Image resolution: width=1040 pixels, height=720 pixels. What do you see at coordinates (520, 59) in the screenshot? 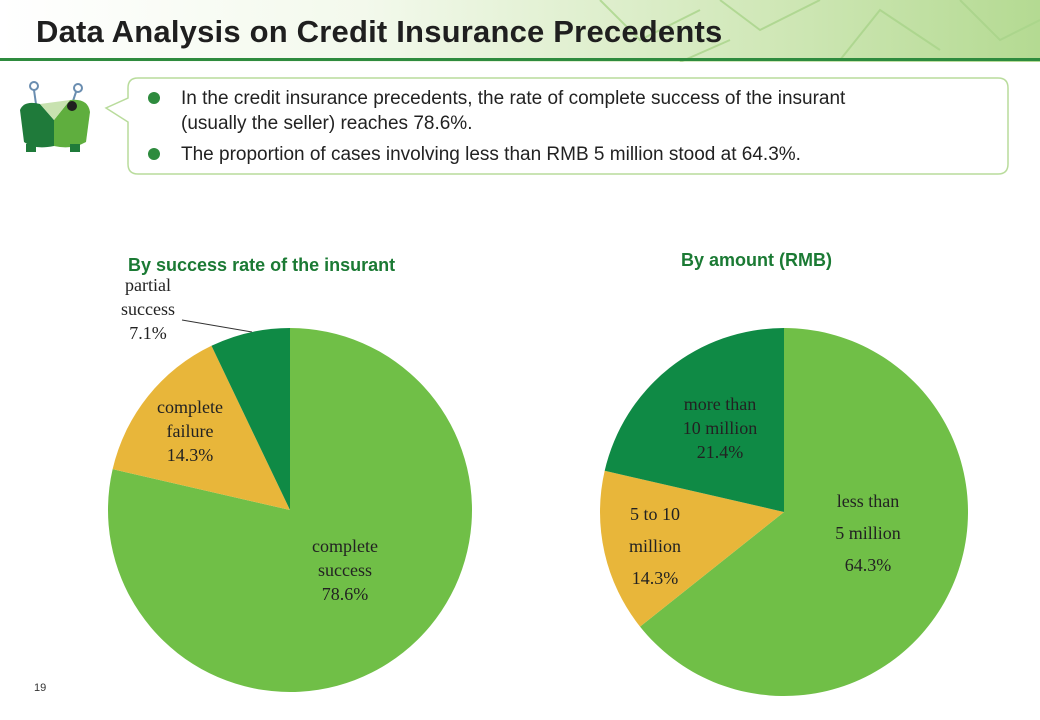
I see `header-divider` at bounding box center [520, 59].